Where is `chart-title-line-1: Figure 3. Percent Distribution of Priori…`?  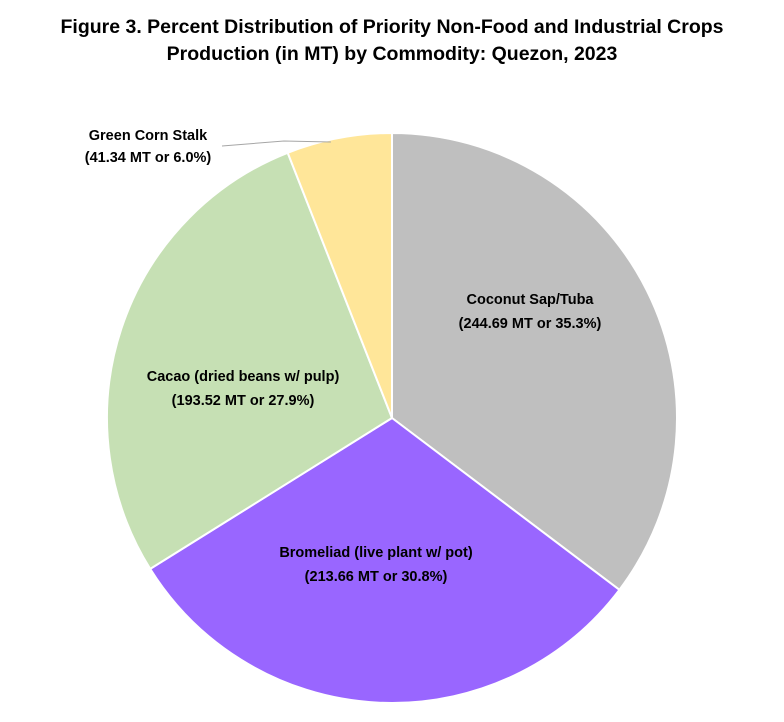 chart-title-line-1: Figure 3. Percent Distribution of Priori… is located at coordinates (392, 27).